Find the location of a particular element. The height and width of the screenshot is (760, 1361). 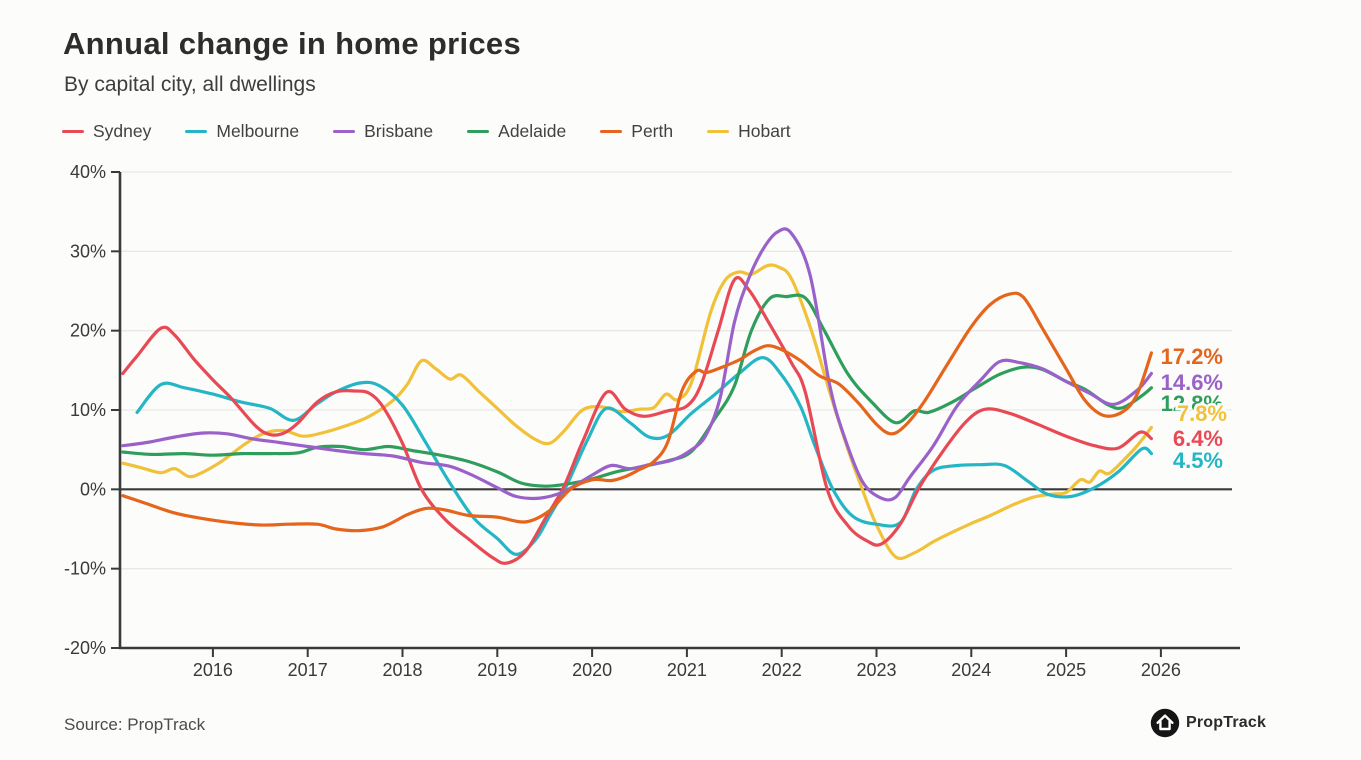

y-tick-label: 20% is located at coordinates (88, 331).